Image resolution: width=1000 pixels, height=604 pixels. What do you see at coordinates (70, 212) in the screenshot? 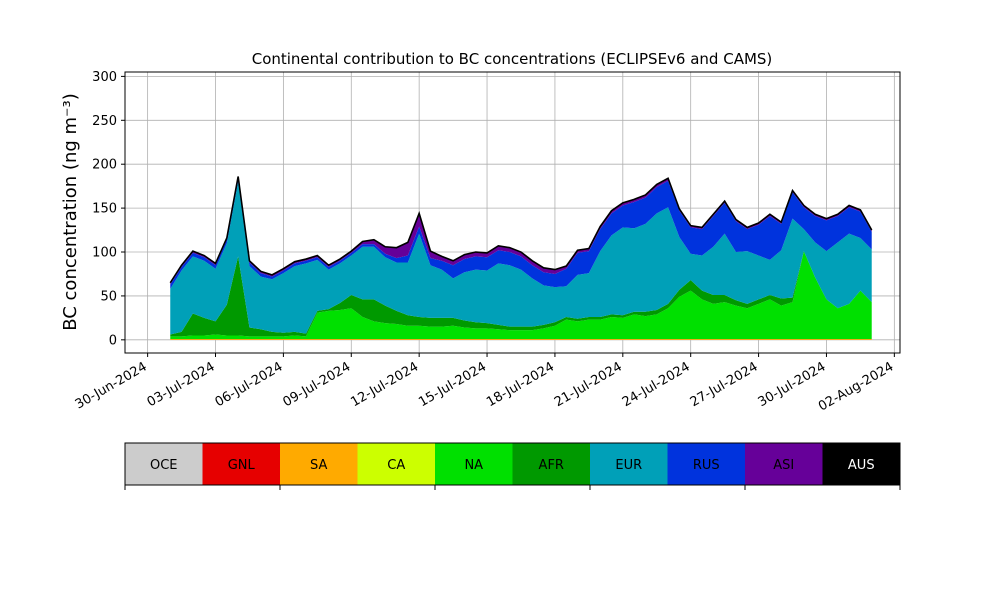
I see `y-axis-label: BC concentration (ng m⁻³)` at bounding box center [70, 212].